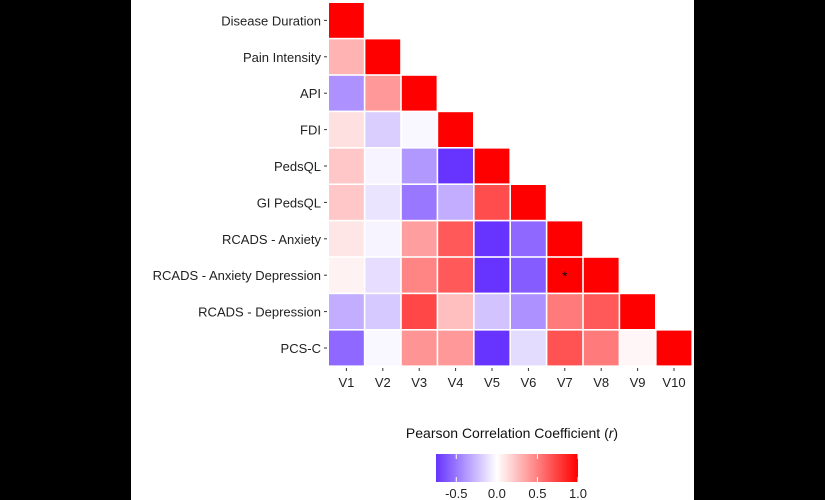 This screenshot has height=500, width=825. What do you see at coordinates (383, 382) in the screenshot?
I see `x-tick-label: V2` at bounding box center [383, 382].